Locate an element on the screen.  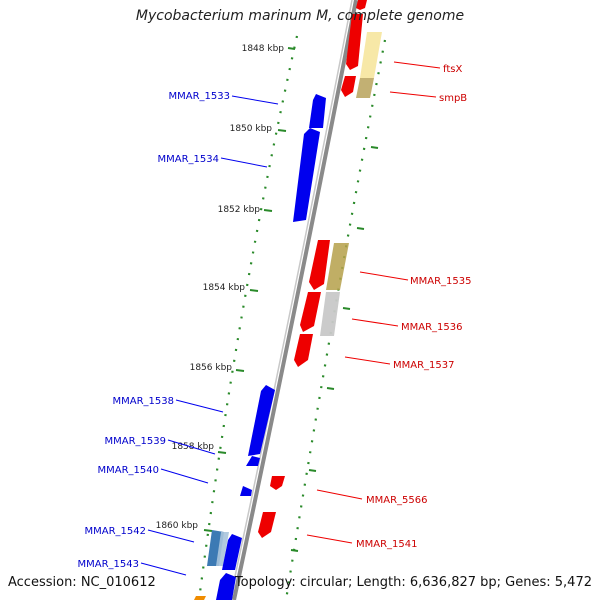
gene-band-smpB is located at coordinates (365, 88).